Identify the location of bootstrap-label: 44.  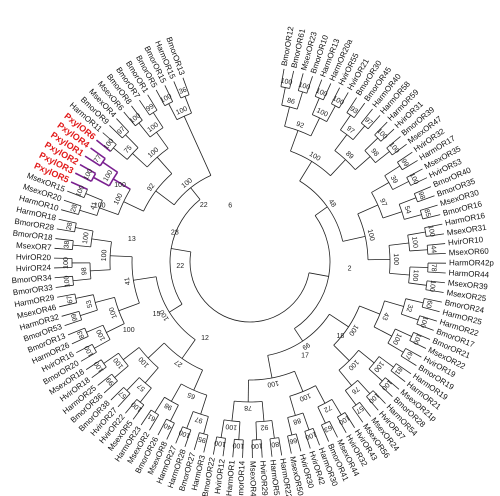
(433, 249).